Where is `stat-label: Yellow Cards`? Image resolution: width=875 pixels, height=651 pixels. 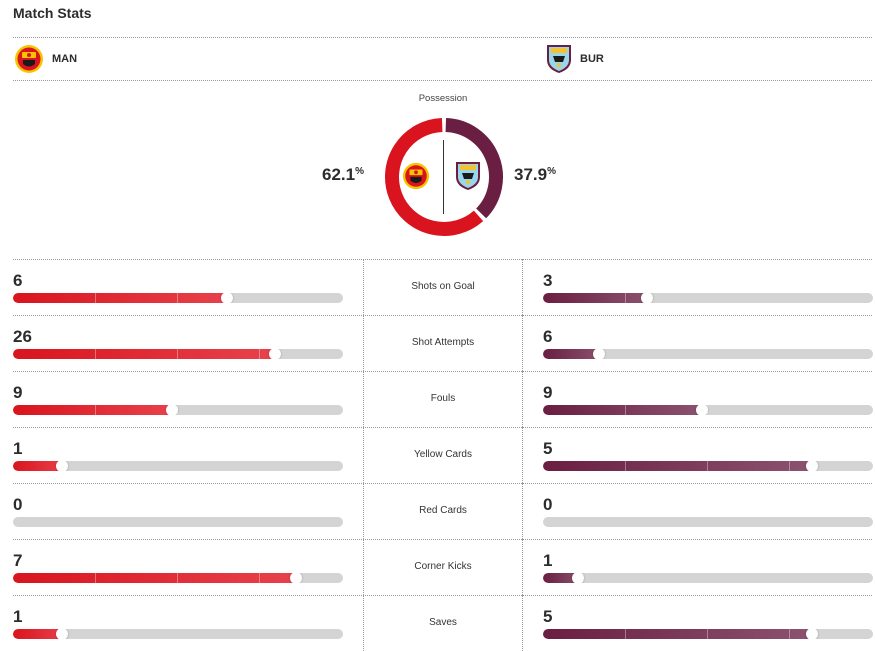
stat-label: Yellow Cards is located at coordinates (443, 454).